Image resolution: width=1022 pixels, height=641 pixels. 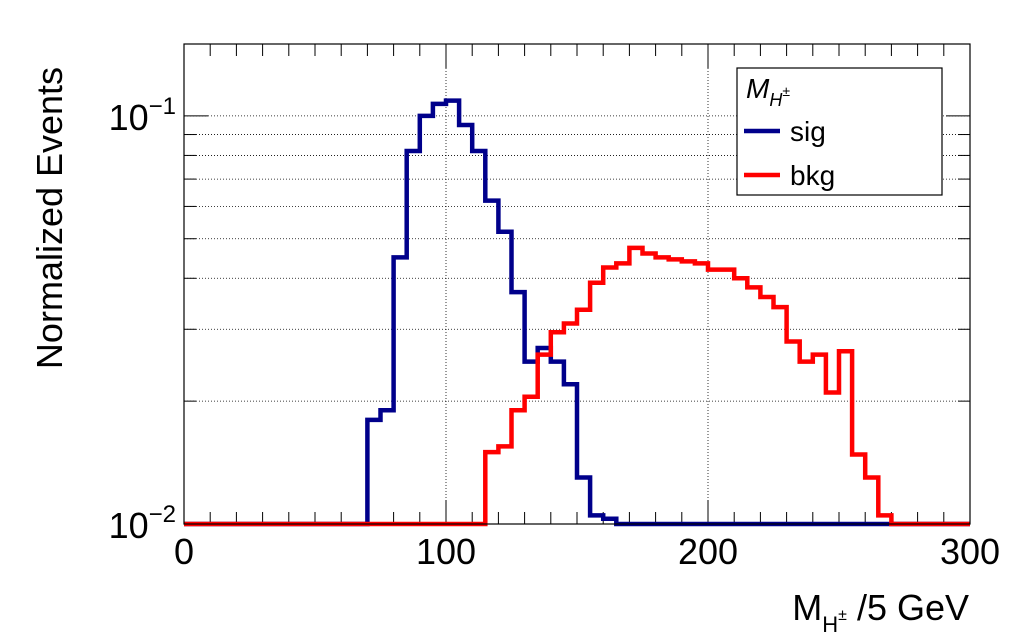 What do you see at coordinates (49, 218) in the screenshot?
I see `y-axis-title: Normalized Events` at bounding box center [49, 218].